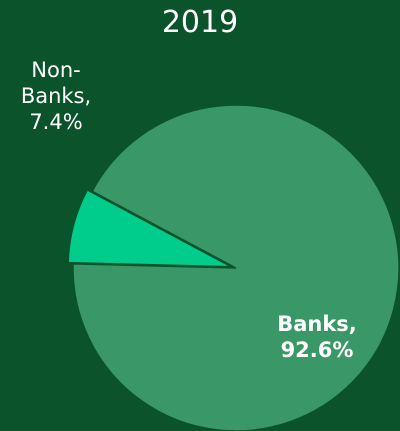 This screenshot has width=400, height=431. What do you see at coordinates (317, 337) in the screenshot?
I see `slice-label-banks: Banks, 92.6%` at bounding box center [317, 337].